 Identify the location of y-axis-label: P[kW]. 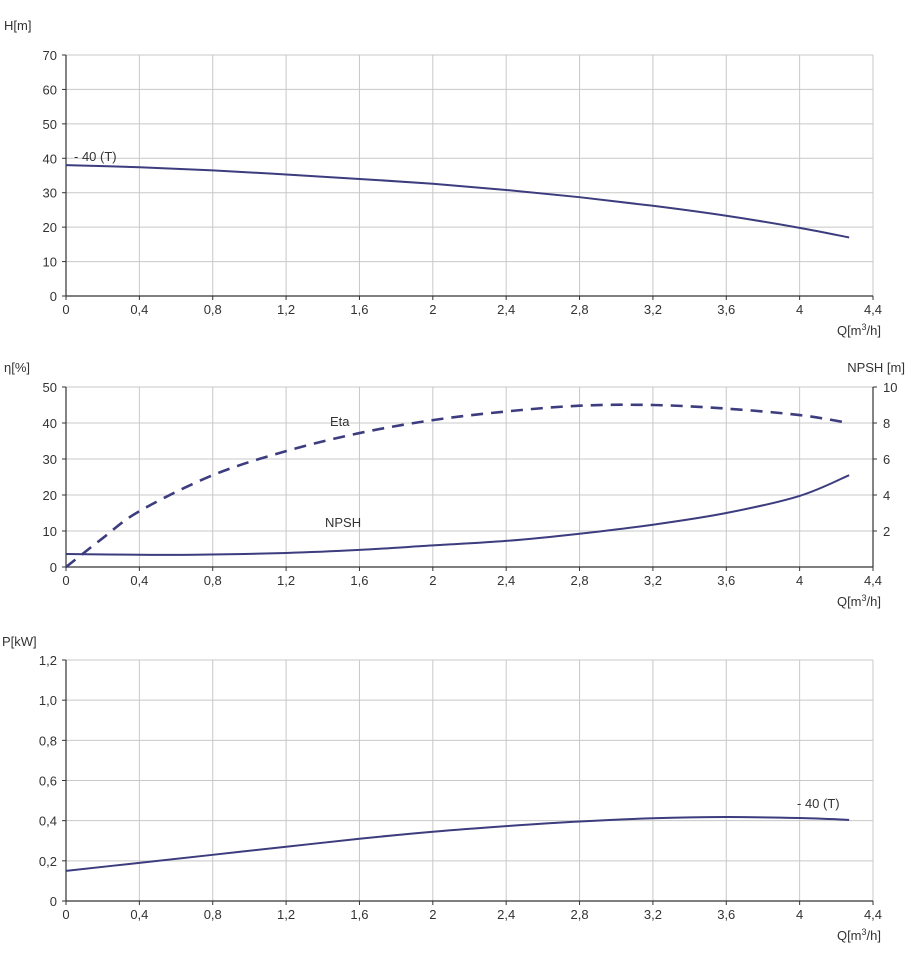
(19, 641).